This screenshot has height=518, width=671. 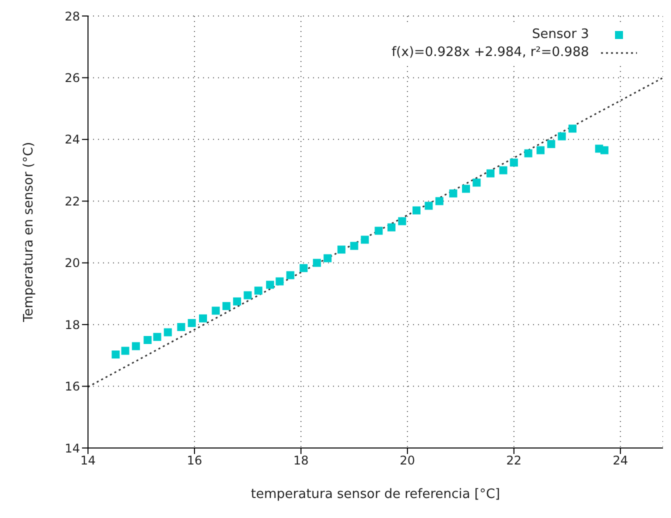 What do you see at coordinates (375, 494) in the screenshot?
I see `x-axis-title: temperatura sensor de referencia [°C]` at bounding box center [375, 494].